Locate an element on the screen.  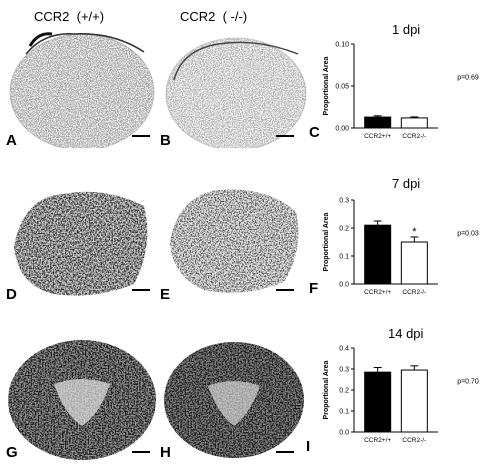
micrograph-d is located at coordinates (82, 243).